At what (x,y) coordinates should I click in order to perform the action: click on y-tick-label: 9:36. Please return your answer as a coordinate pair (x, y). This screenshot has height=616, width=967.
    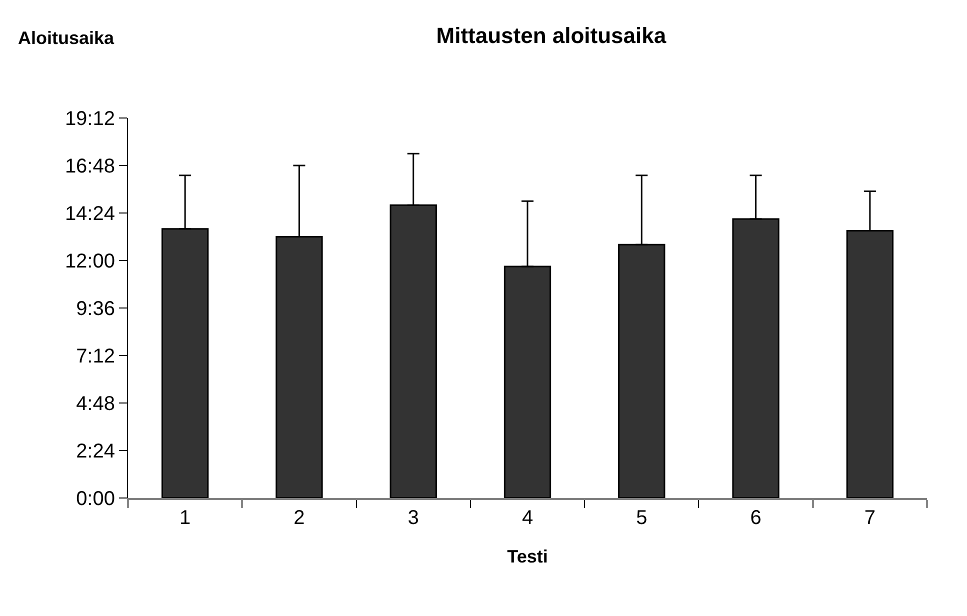
    Looking at the image, I should click on (95, 309).